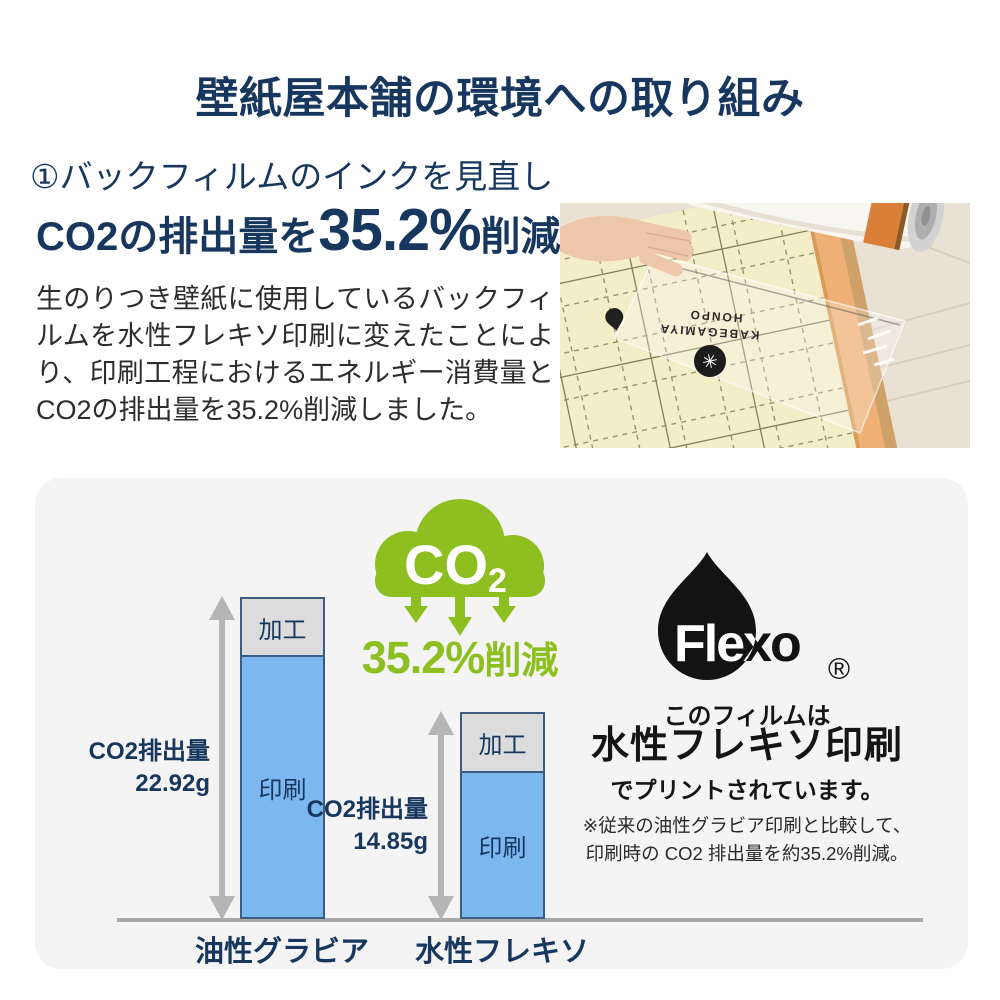 The width and height of the screenshot is (1000, 1000). I want to click on product-photo: KABEGAMIYA HONPO ✳, so click(765, 325).